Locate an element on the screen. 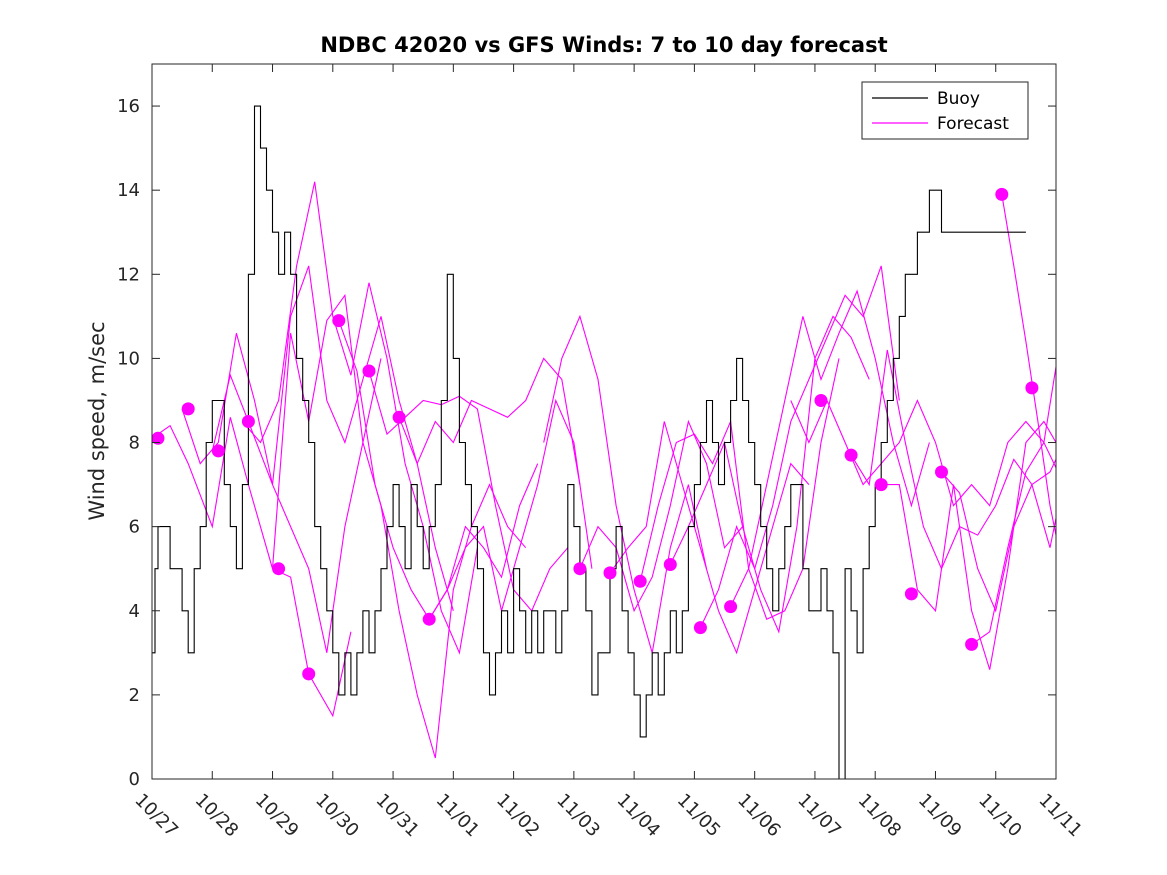  y-axis-label: Wind speed, m/sec is located at coordinates (97, 420).